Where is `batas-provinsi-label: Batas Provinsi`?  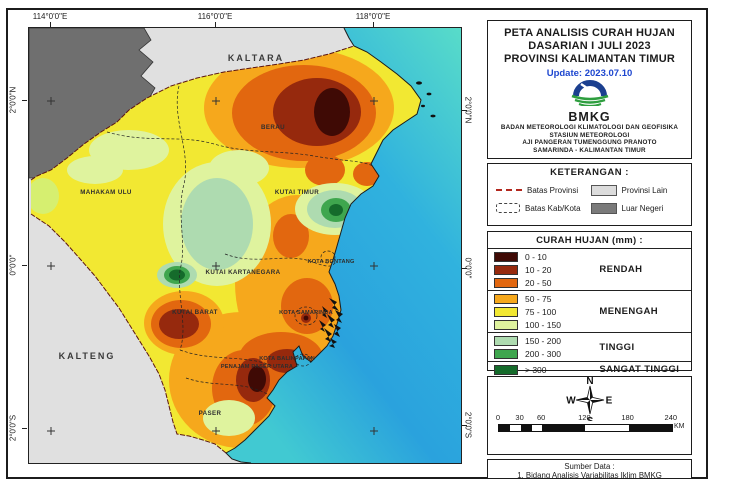 batas-provinsi-label: Batas Provinsi is located at coordinates (553, 190).